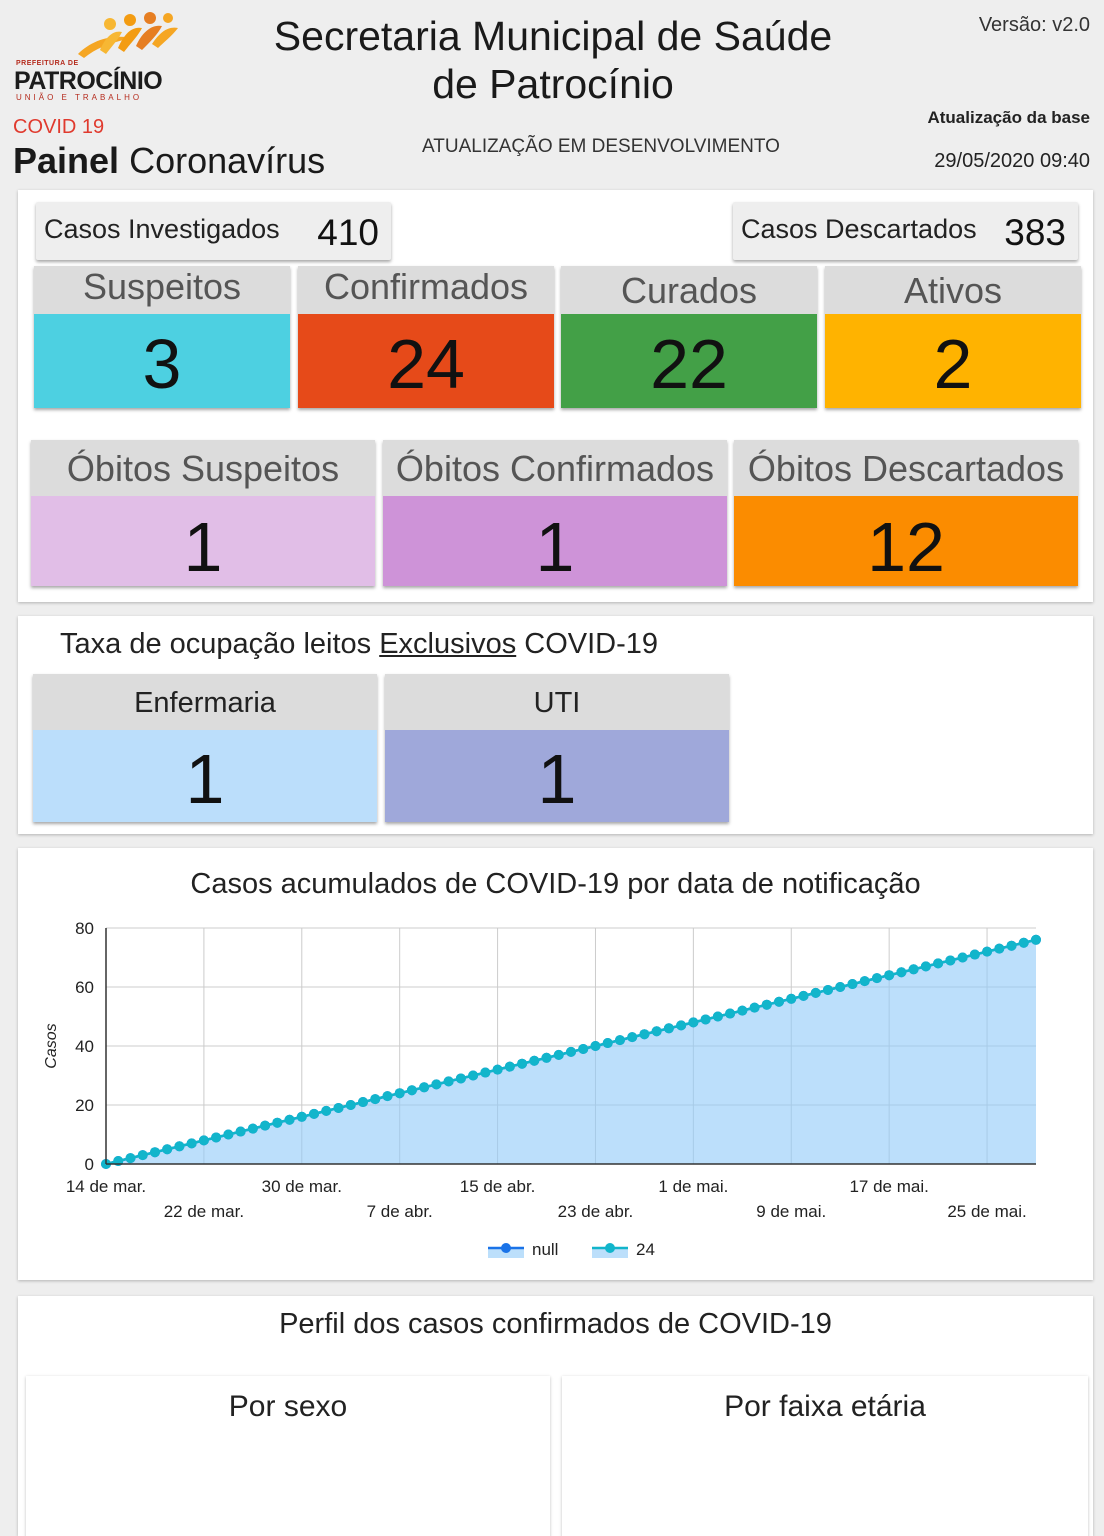 The height and width of the screenshot is (1536, 1104). What do you see at coordinates (986, 1211) in the screenshot?
I see `x-tick-label: 25 de mai.` at bounding box center [986, 1211].